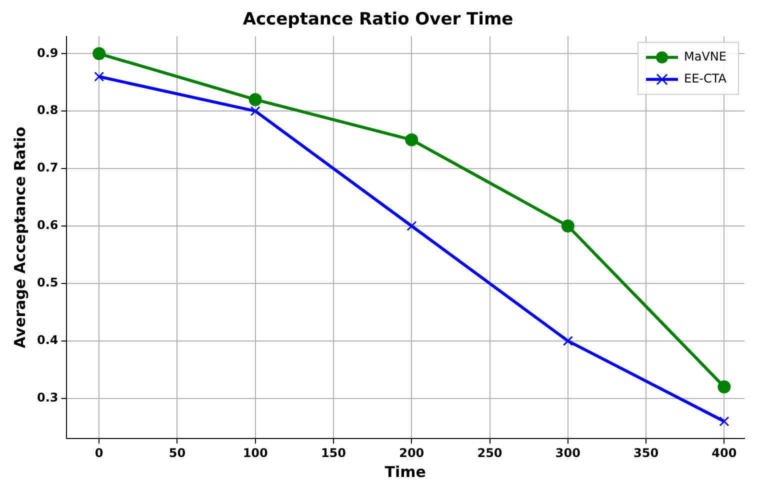 The height and width of the screenshot is (490, 760). Describe the element at coordinates (47, 283) in the screenshot. I see `y-tick-label: 0.5` at that location.